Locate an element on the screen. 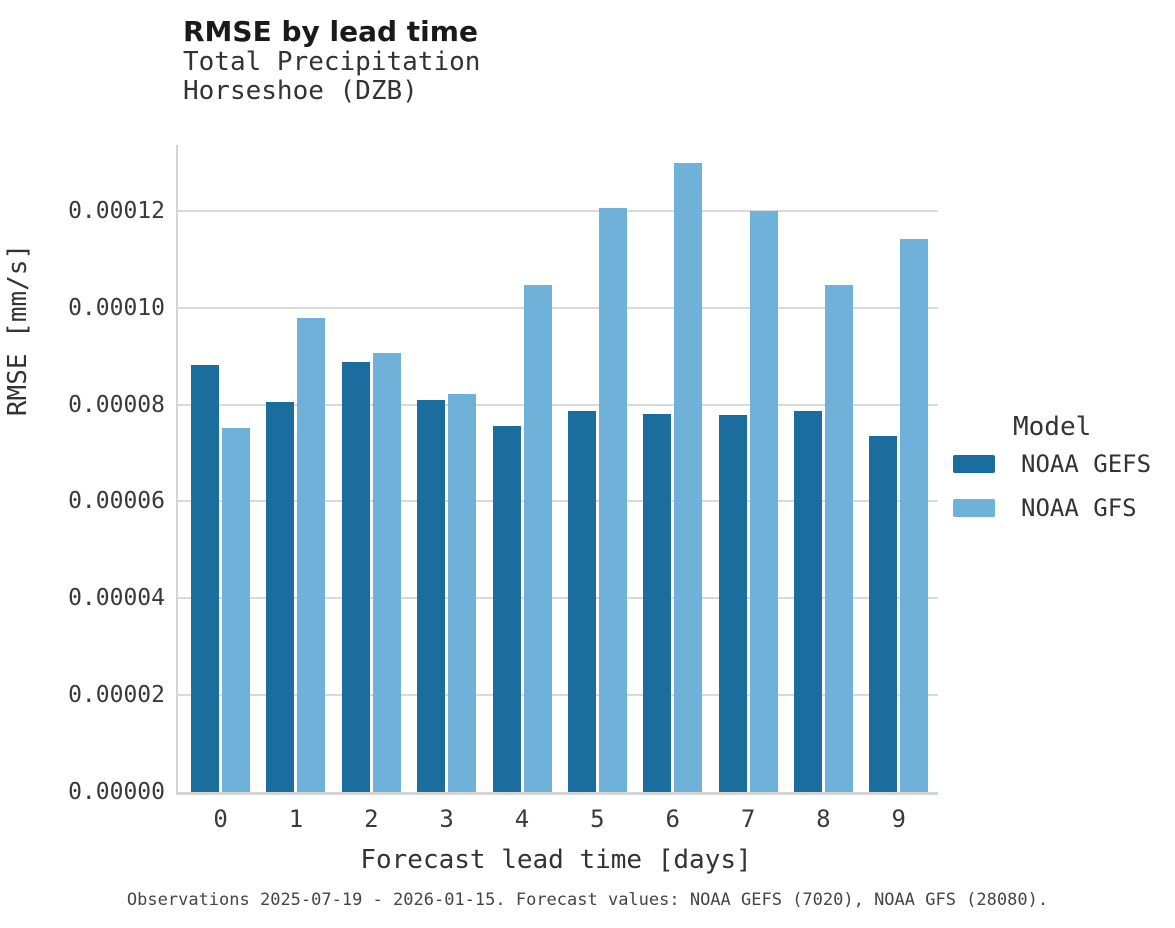 This screenshot has height=928, width=1175. y-tick-label: 0.00004 is located at coordinates (116, 598).